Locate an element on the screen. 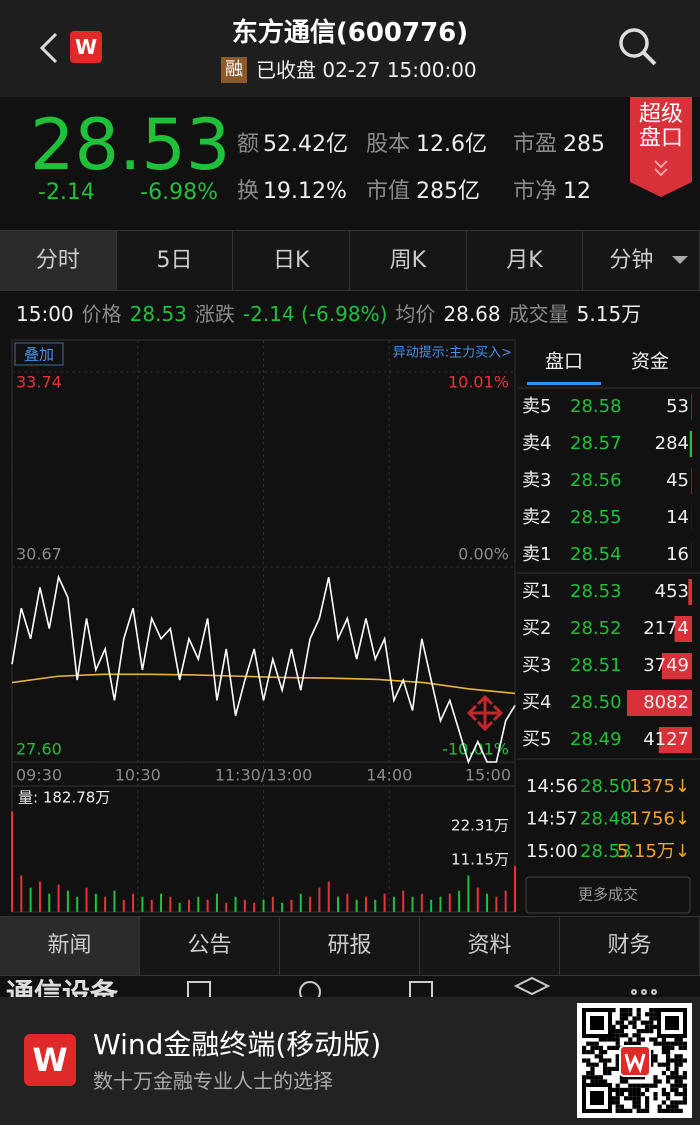 Image resolution: width=700 pixels, height=1125 pixels. more-button is located at coordinates (608, 895).